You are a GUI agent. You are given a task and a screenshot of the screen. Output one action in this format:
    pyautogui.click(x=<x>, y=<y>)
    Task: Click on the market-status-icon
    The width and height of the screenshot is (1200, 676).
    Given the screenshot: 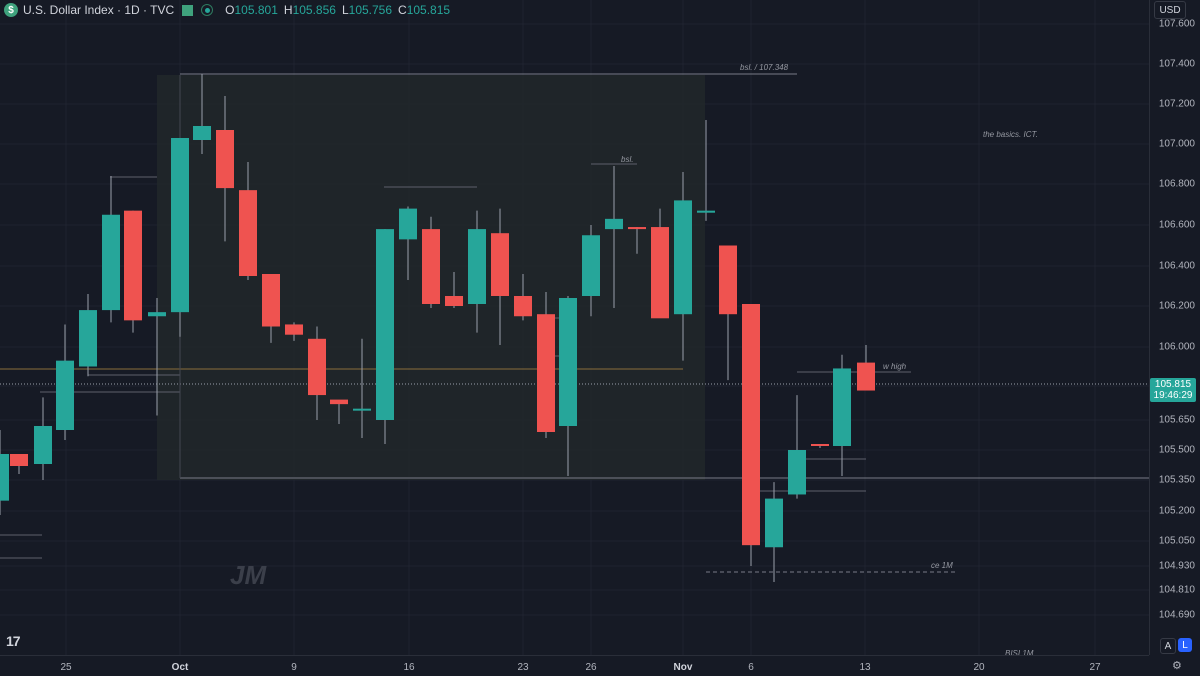 What is the action you would take?
    pyautogui.click(x=207, y=10)
    